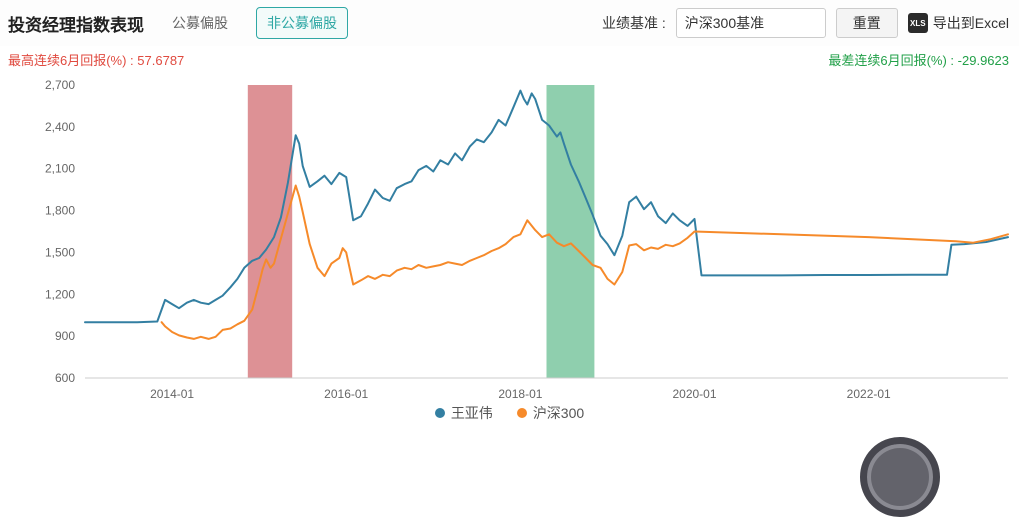 This screenshot has width=1019, height=517. I want to click on page-title: 投资经理指数表现, so click(76, 25).